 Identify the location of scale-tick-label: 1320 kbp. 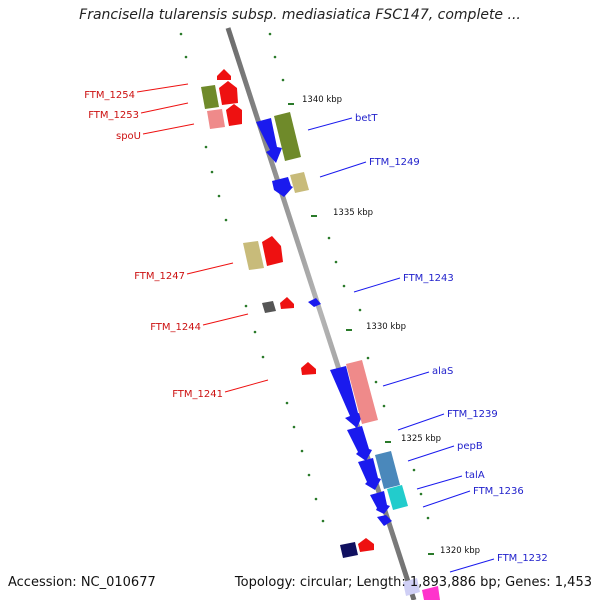
(460, 551).